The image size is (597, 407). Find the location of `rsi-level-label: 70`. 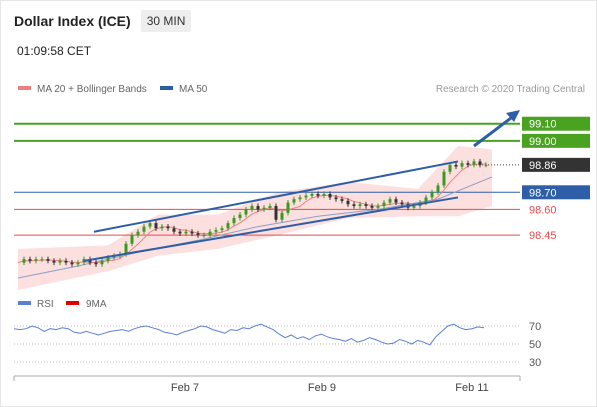

rsi-level-label: 70 is located at coordinates (535, 327).